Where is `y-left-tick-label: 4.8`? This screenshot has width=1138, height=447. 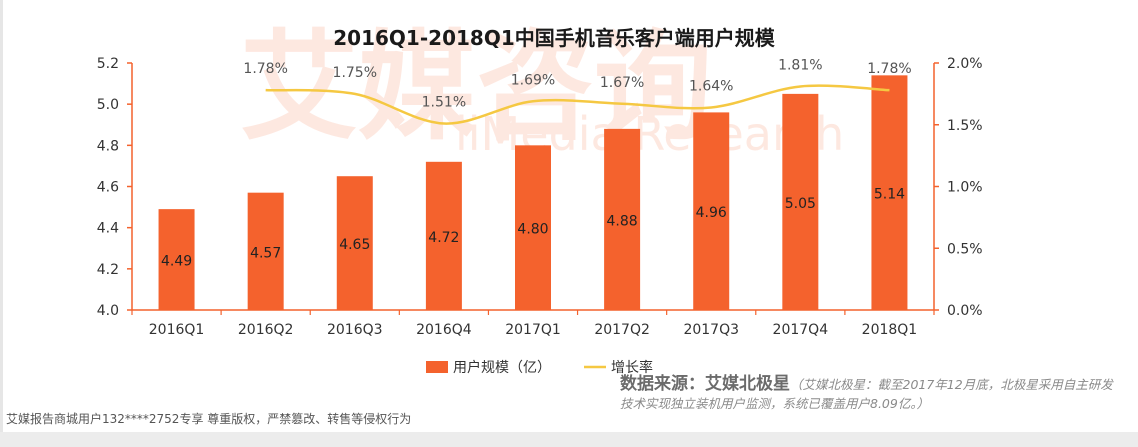
y-left-tick-label: 4.8 is located at coordinates (108, 146).